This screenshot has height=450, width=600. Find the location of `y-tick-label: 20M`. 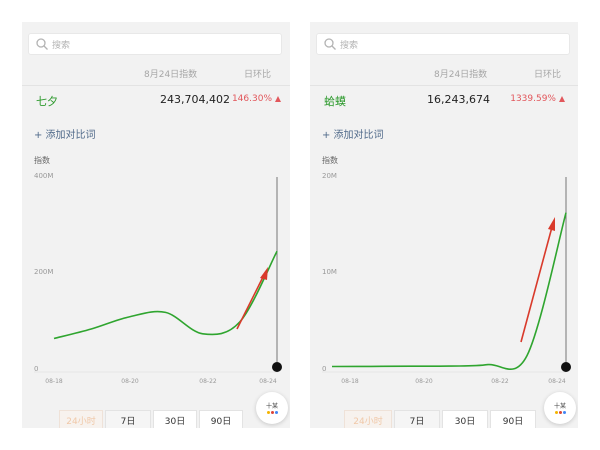

y-tick-label: 20M is located at coordinates (329, 176).